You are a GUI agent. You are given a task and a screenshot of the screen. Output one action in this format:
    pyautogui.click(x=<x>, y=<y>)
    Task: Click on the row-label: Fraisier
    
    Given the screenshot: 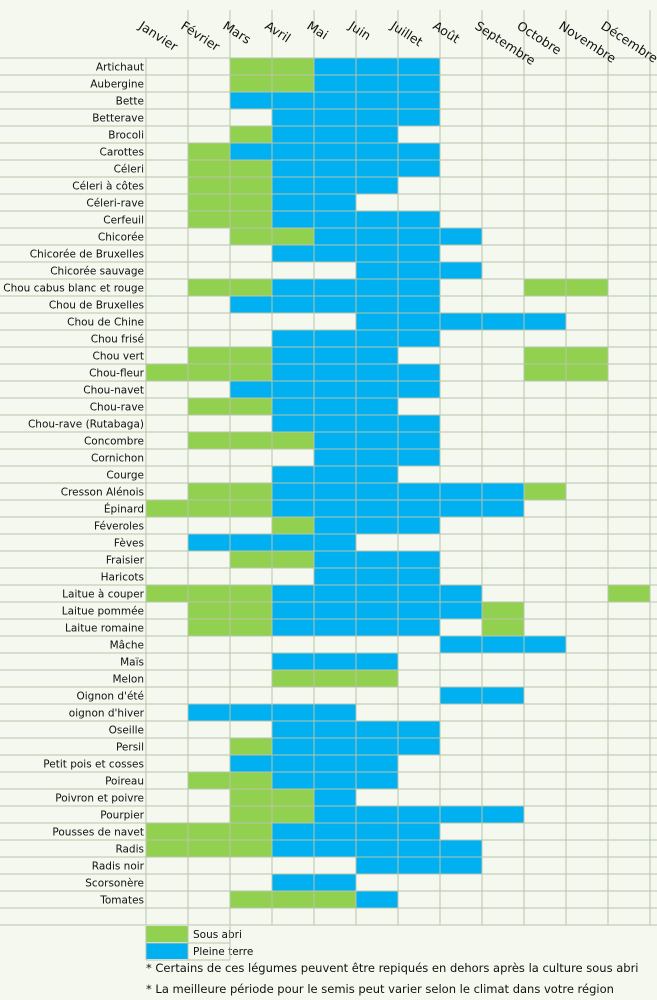 What is the action you would take?
    pyautogui.click(x=125, y=561)
    